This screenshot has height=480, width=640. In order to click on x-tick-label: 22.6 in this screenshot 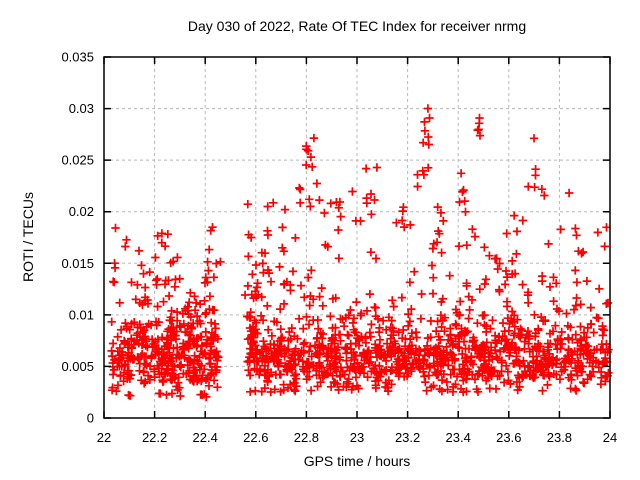, I will do `click(255, 437)`.